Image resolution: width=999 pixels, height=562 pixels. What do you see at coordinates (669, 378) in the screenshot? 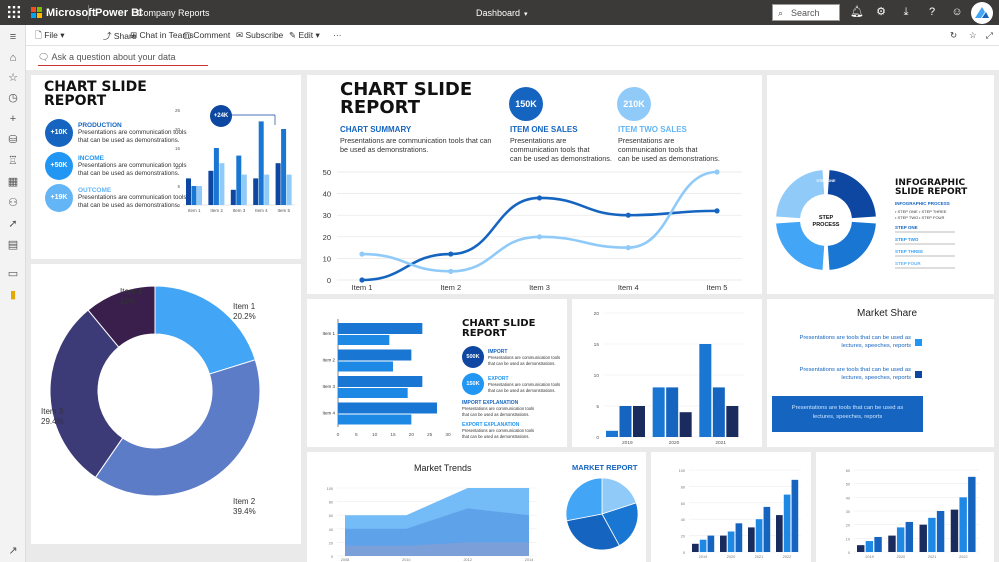
I see `yearly-bar-chart: 0 5 10 15 20 2019 2020 2021` at bounding box center [669, 378].